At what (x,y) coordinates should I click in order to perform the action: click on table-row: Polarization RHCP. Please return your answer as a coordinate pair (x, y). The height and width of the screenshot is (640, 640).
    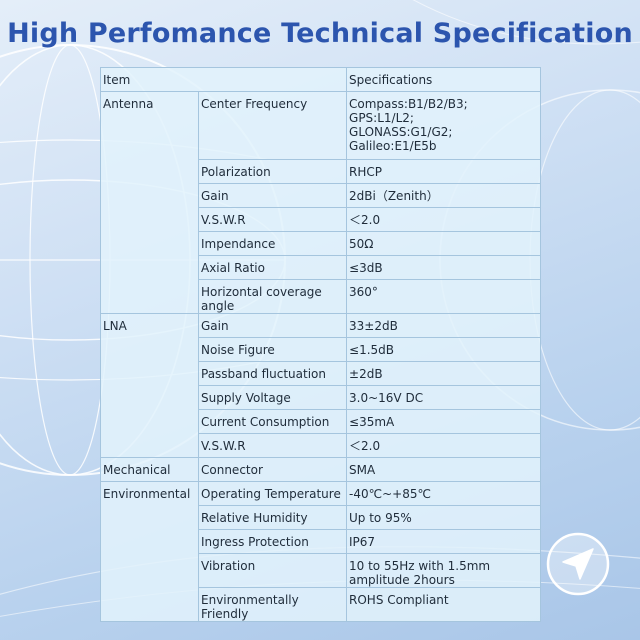
    Looking at the image, I should click on (321, 171).